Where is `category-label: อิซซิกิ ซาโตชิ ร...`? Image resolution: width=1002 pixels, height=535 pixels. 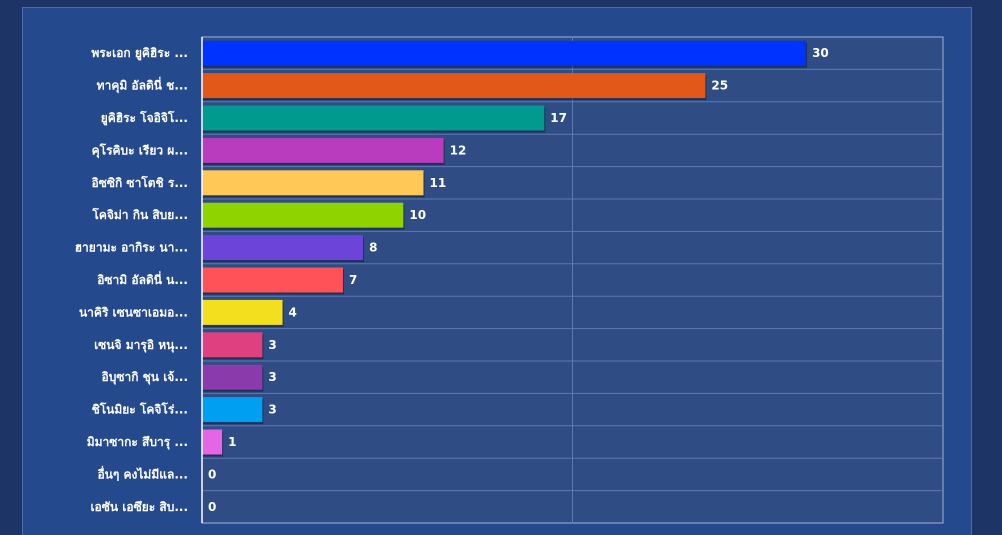 category-label: อิซซิกิ ซาโตชิ ร... is located at coordinates (139, 182).